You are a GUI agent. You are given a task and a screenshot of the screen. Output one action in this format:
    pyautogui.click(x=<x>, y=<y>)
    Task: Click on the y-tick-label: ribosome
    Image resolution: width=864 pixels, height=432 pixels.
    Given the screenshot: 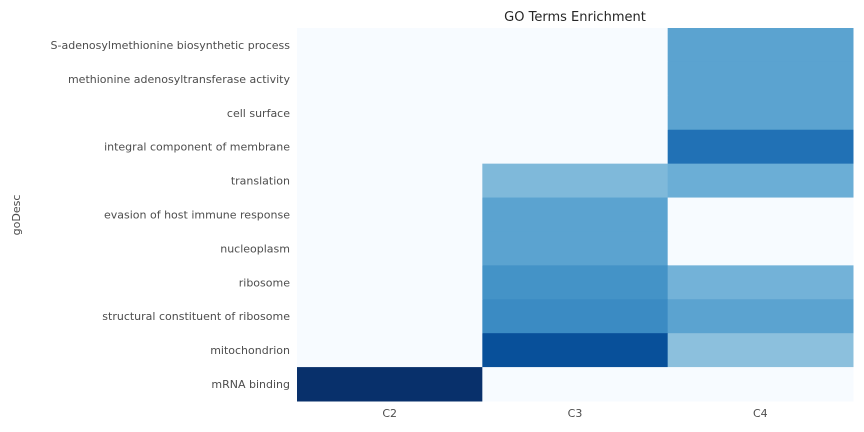 What is the action you would take?
    pyautogui.click(x=264, y=282)
    